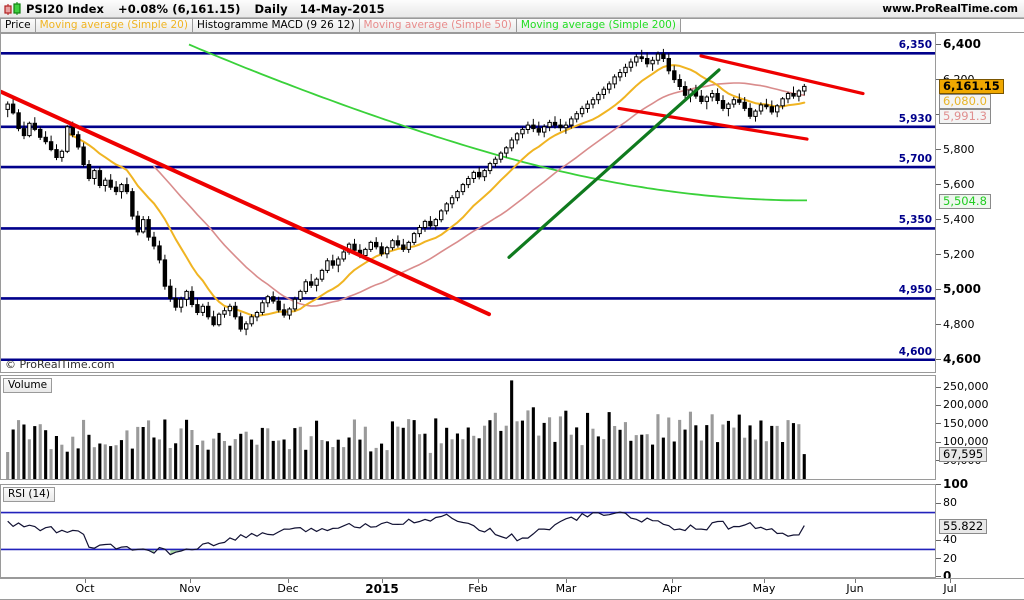 This screenshot has height=600, width=1024. I want to click on rsi-value: 55.822, so click(963, 526).